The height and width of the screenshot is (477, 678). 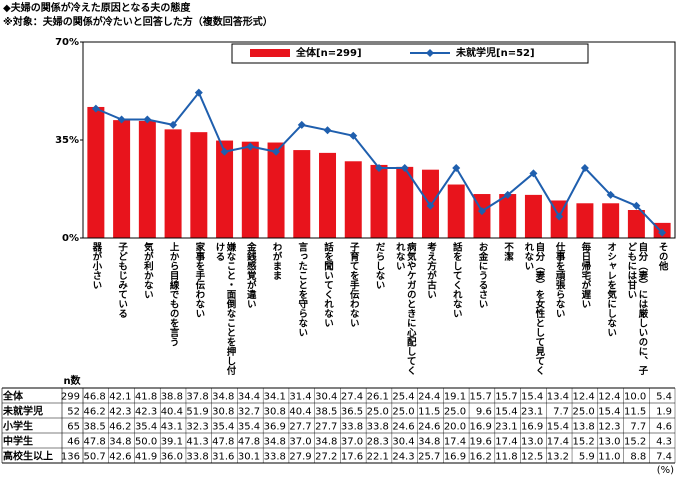 What do you see at coordinates (197, 427) in the screenshot?
I see `table-cell: 32.3` at bounding box center [197, 427].